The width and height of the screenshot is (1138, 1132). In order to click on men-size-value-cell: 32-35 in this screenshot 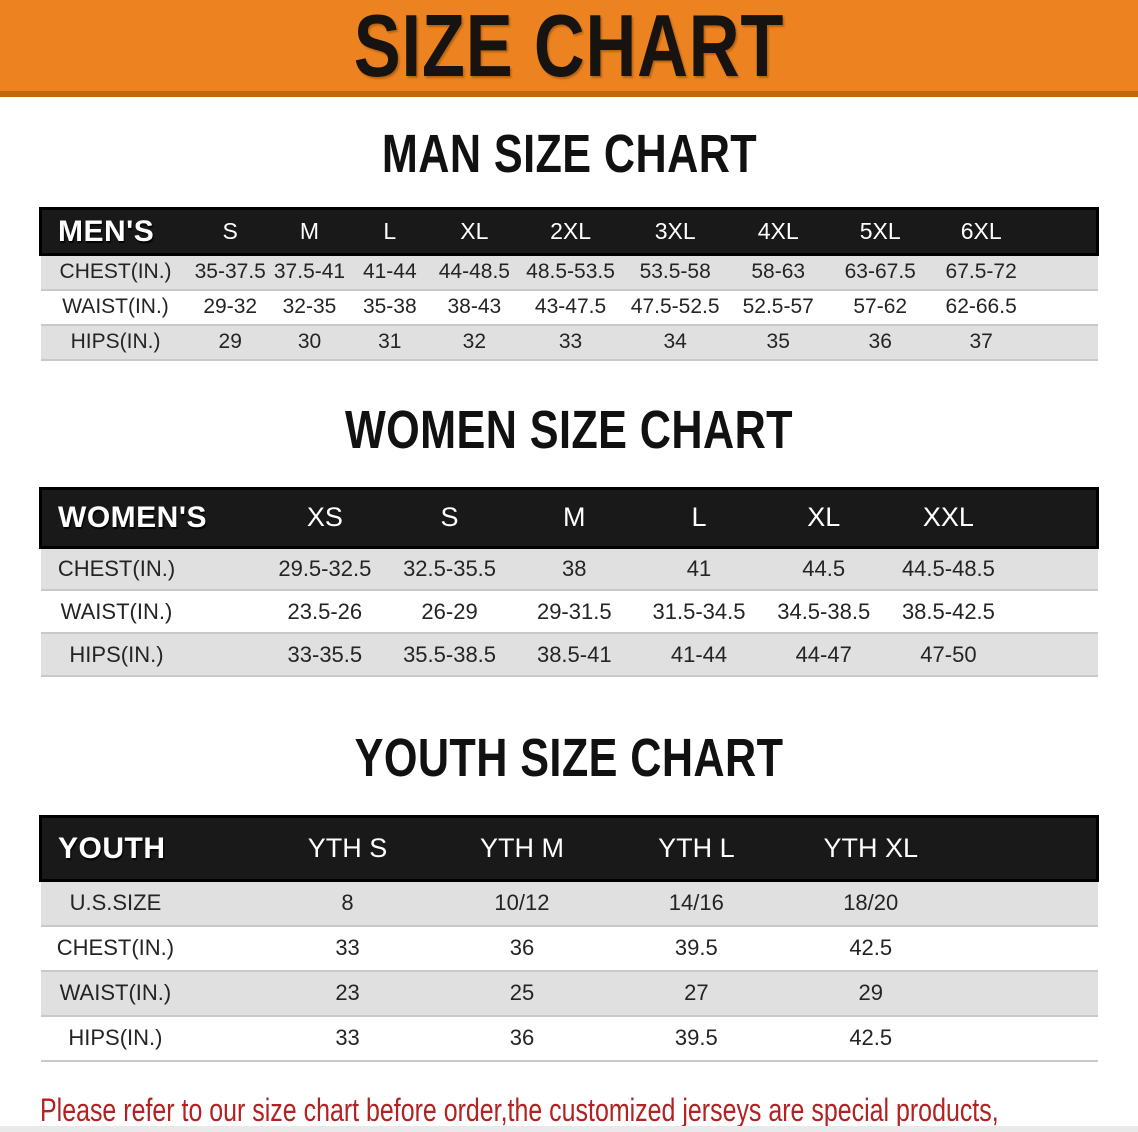, I will do `click(309, 307)`.